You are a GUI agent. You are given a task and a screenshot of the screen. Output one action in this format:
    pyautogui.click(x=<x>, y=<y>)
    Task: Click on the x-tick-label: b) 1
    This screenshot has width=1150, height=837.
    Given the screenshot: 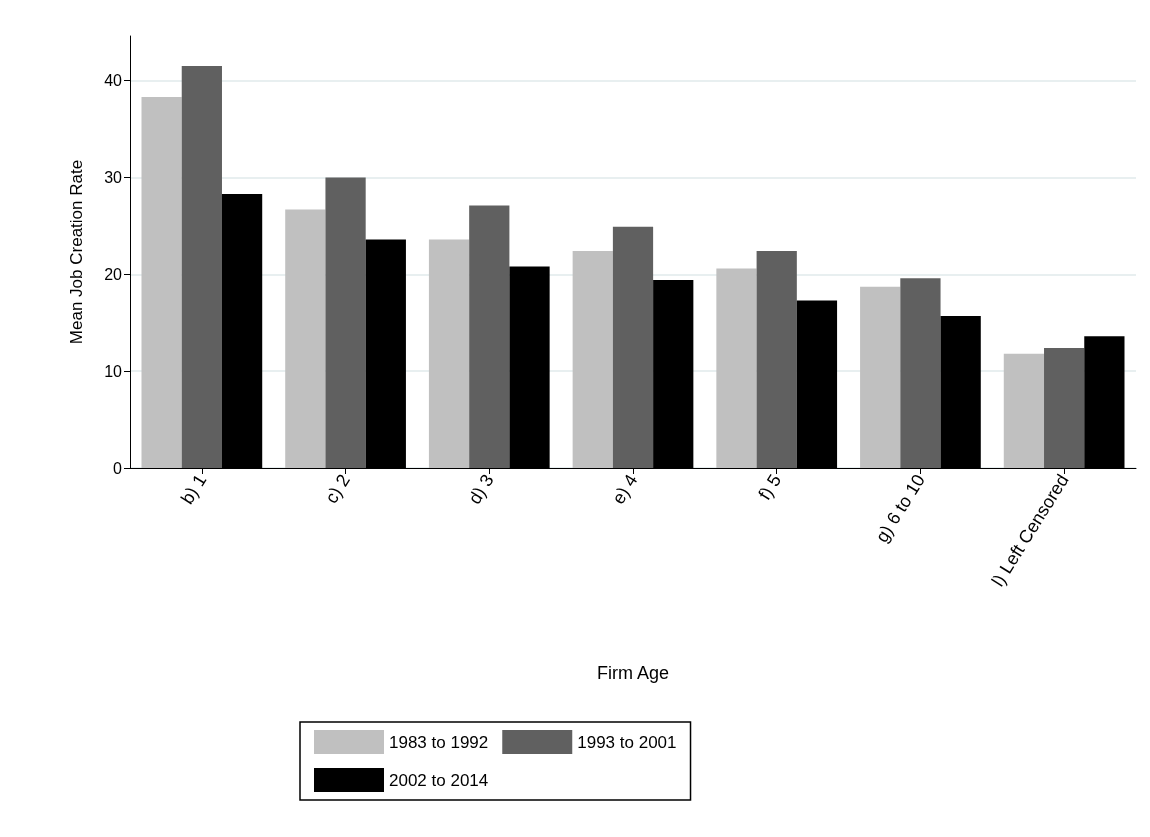 What is the action you would take?
    pyautogui.click(x=193, y=489)
    